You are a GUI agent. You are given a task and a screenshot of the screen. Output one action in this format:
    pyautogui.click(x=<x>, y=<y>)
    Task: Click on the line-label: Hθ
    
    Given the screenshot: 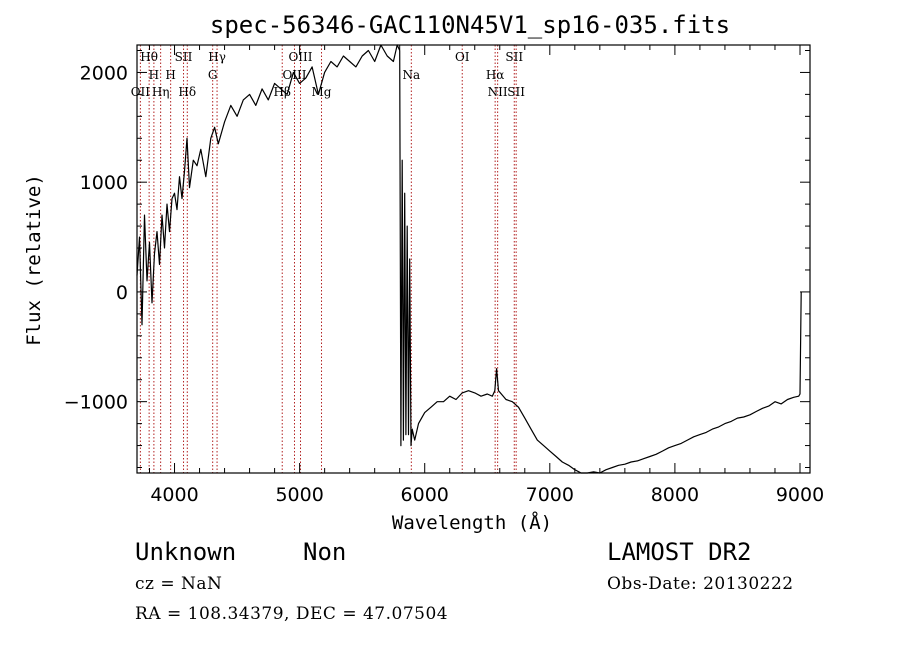 What is the action you would take?
    pyautogui.click(x=149, y=57)
    